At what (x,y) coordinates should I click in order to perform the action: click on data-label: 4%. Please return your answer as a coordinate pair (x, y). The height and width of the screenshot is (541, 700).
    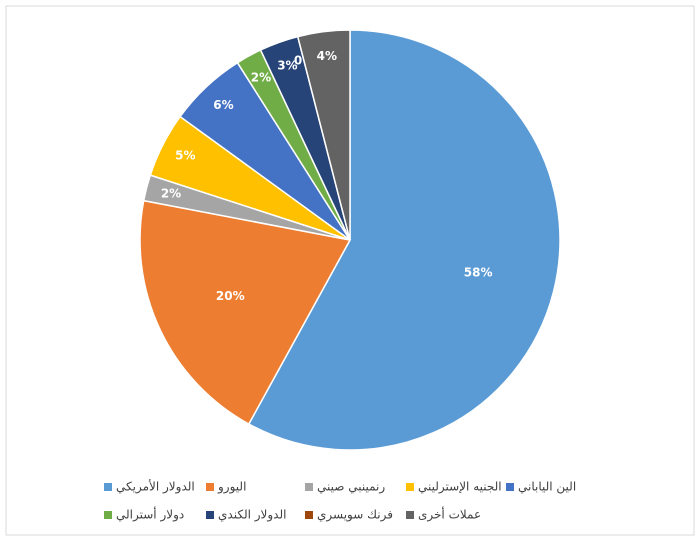
    Looking at the image, I should click on (327, 56).